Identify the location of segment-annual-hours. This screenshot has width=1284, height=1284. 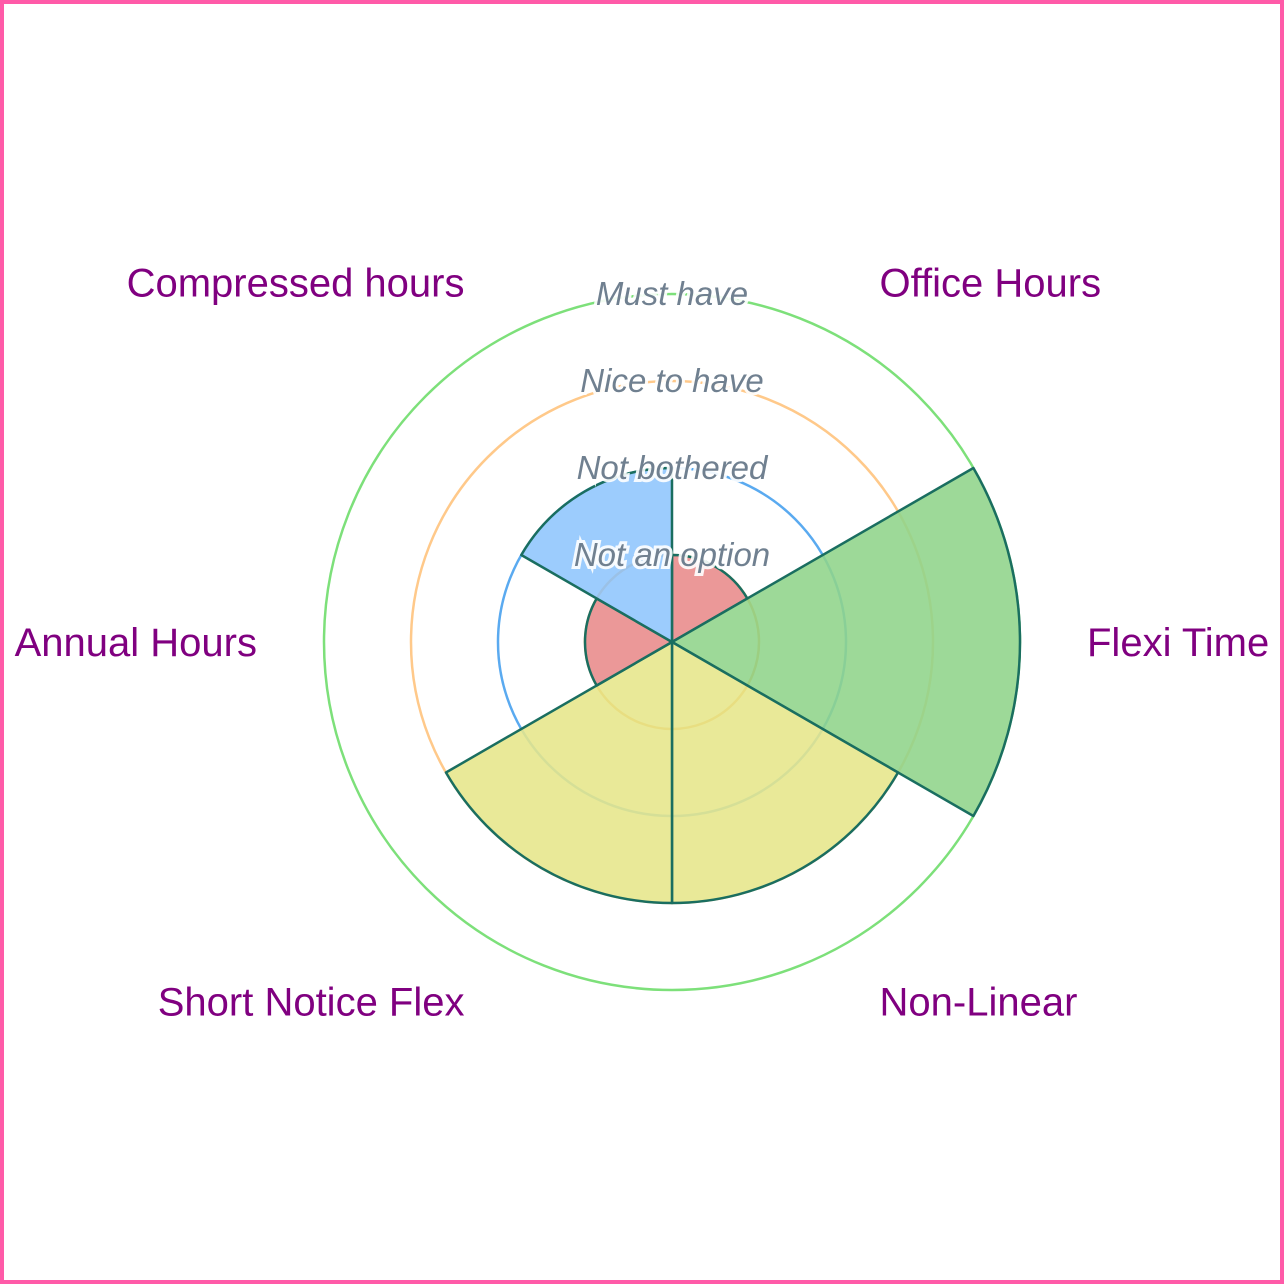
(628, 642).